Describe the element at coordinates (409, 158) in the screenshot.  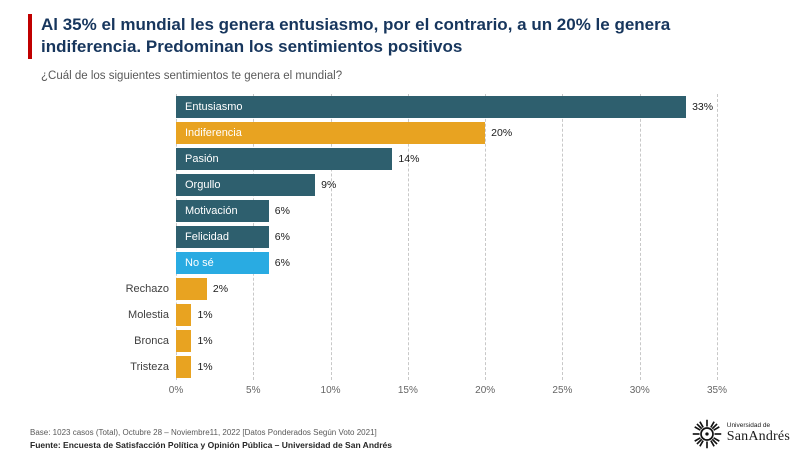
I see `value-label: 14%` at that location.